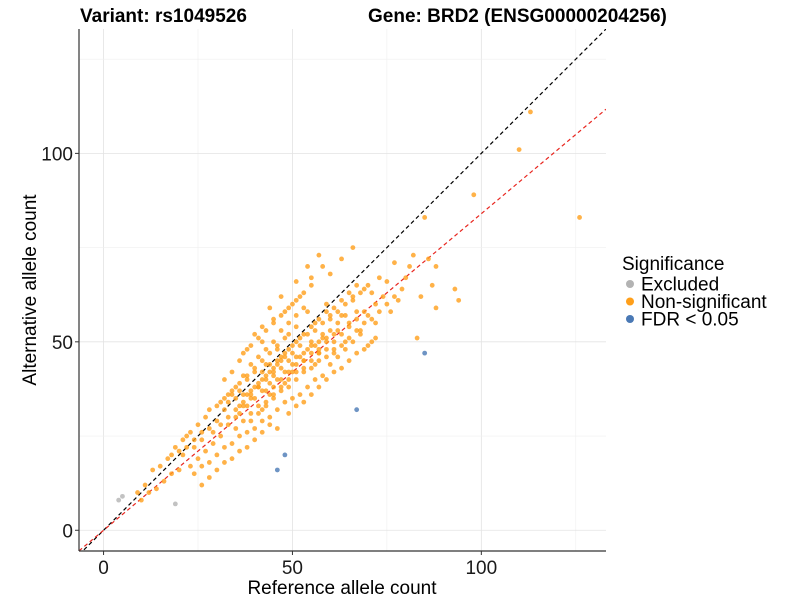 Image resolution: width=800 pixels, height=600 pixels. I want to click on point-excluded, so click(119, 500).